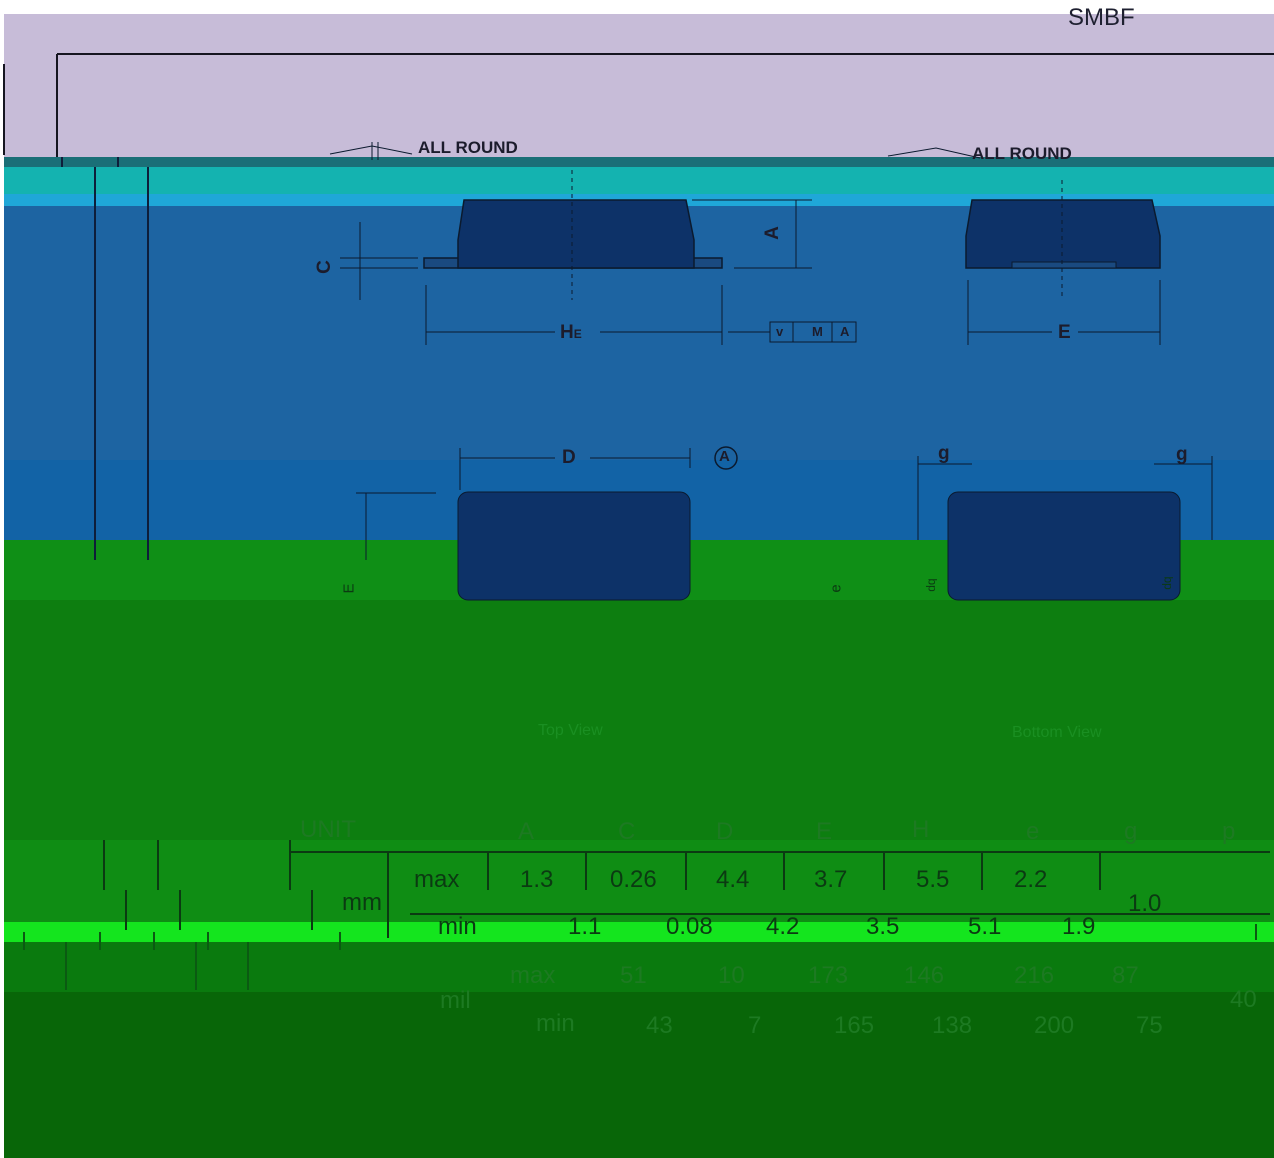 This screenshot has height=1158, width=1274. What do you see at coordinates (724, 456) in the screenshot?
I see `datum-label-A: A` at bounding box center [724, 456].